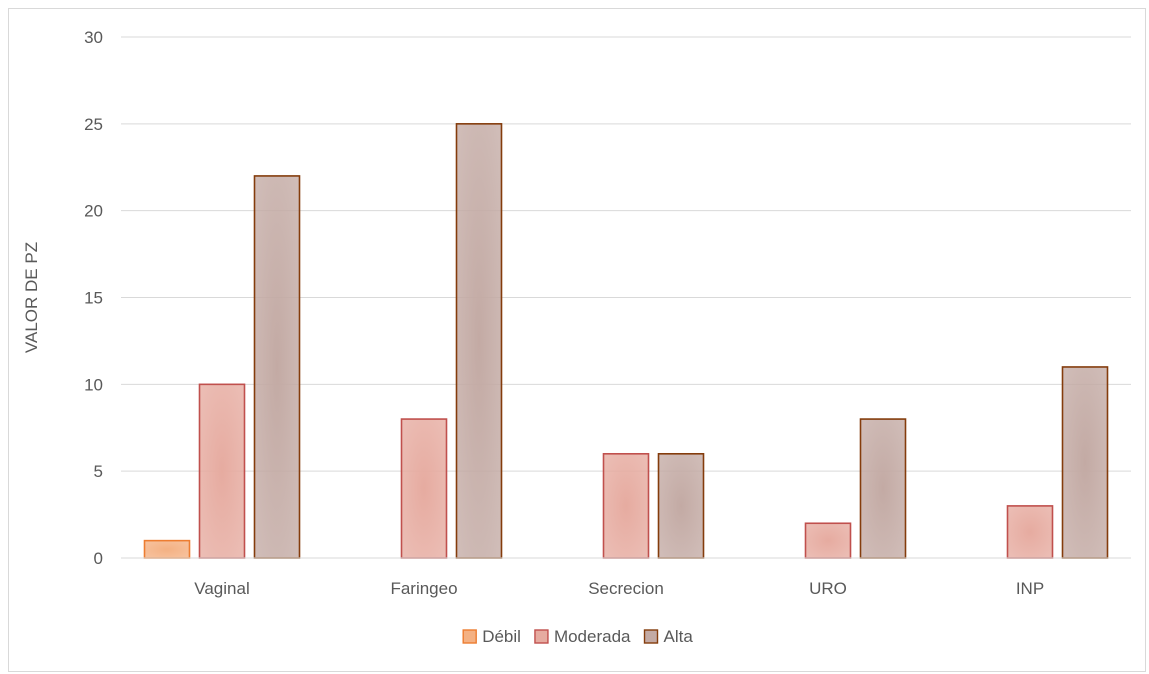  Describe the element at coordinates (626, 505) in the screenshot. I see `bar-moderada-secrecion` at that location.